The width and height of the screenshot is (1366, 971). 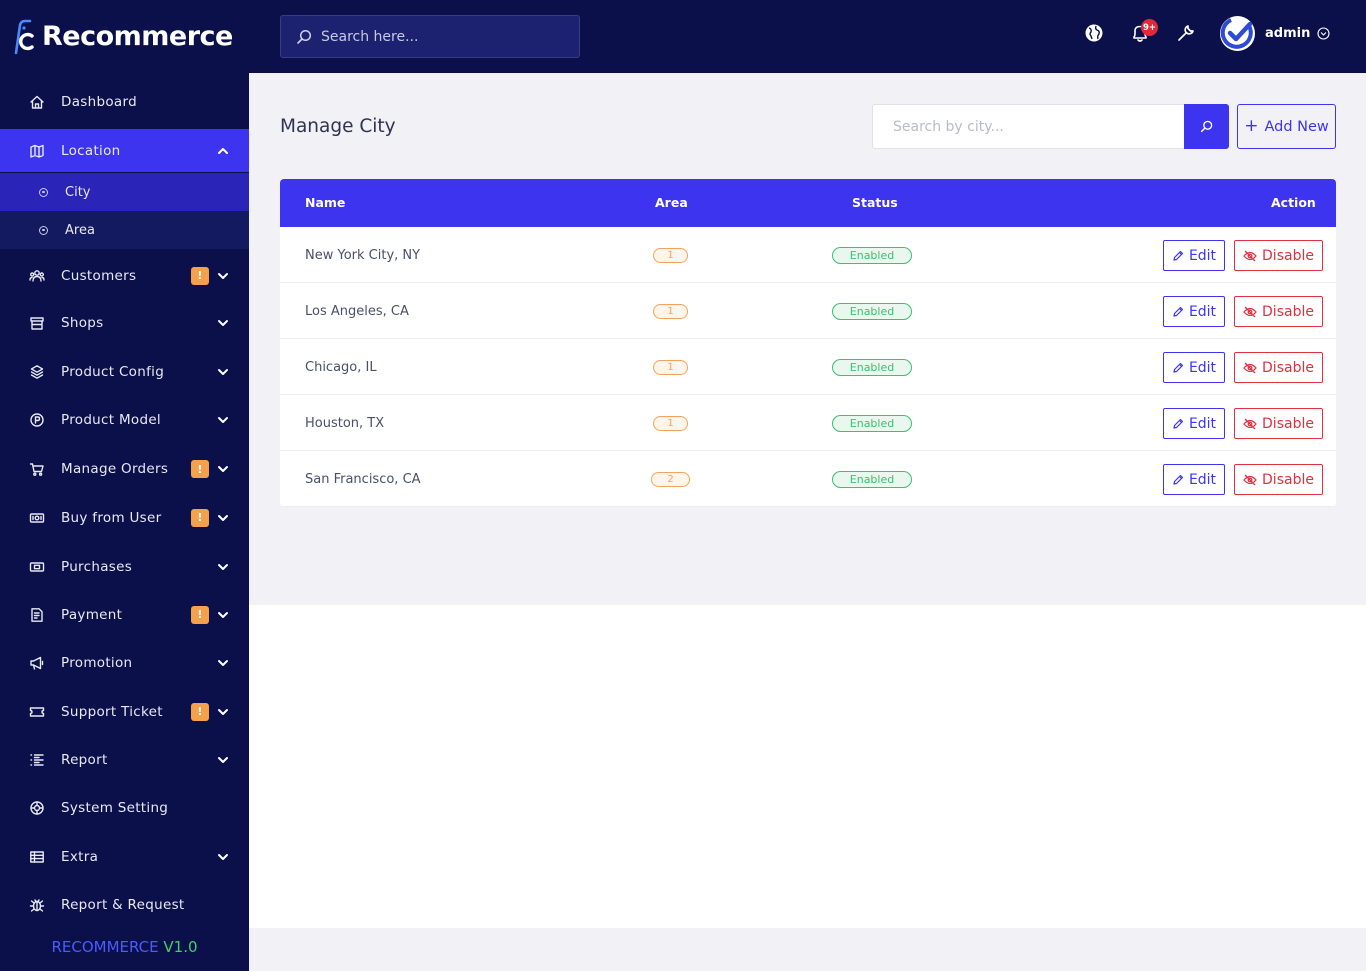 What do you see at coordinates (37, 275) in the screenshot?
I see `users-icon` at bounding box center [37, 275].